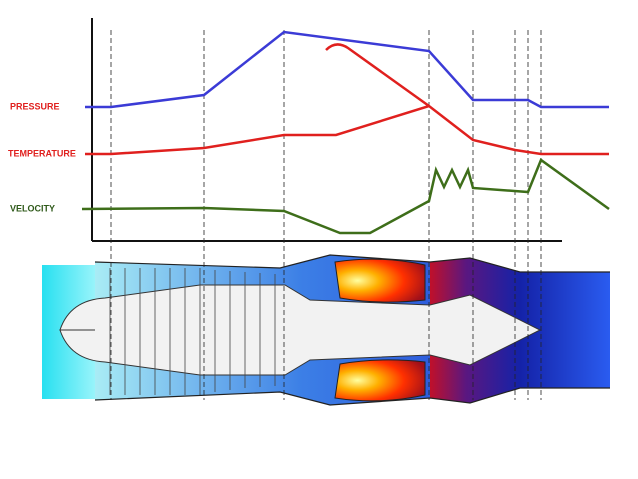  I want to click on temperature-peak, so click(377, 75).